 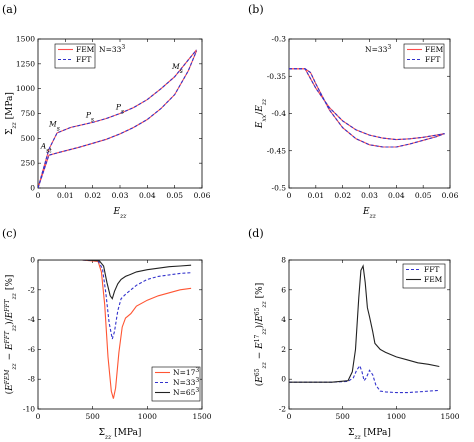 What do you see at coordinates (261, 113) in the screenshot?
I see `y-axis-label: Exx/Ezz` at bounding box center [261, 113].